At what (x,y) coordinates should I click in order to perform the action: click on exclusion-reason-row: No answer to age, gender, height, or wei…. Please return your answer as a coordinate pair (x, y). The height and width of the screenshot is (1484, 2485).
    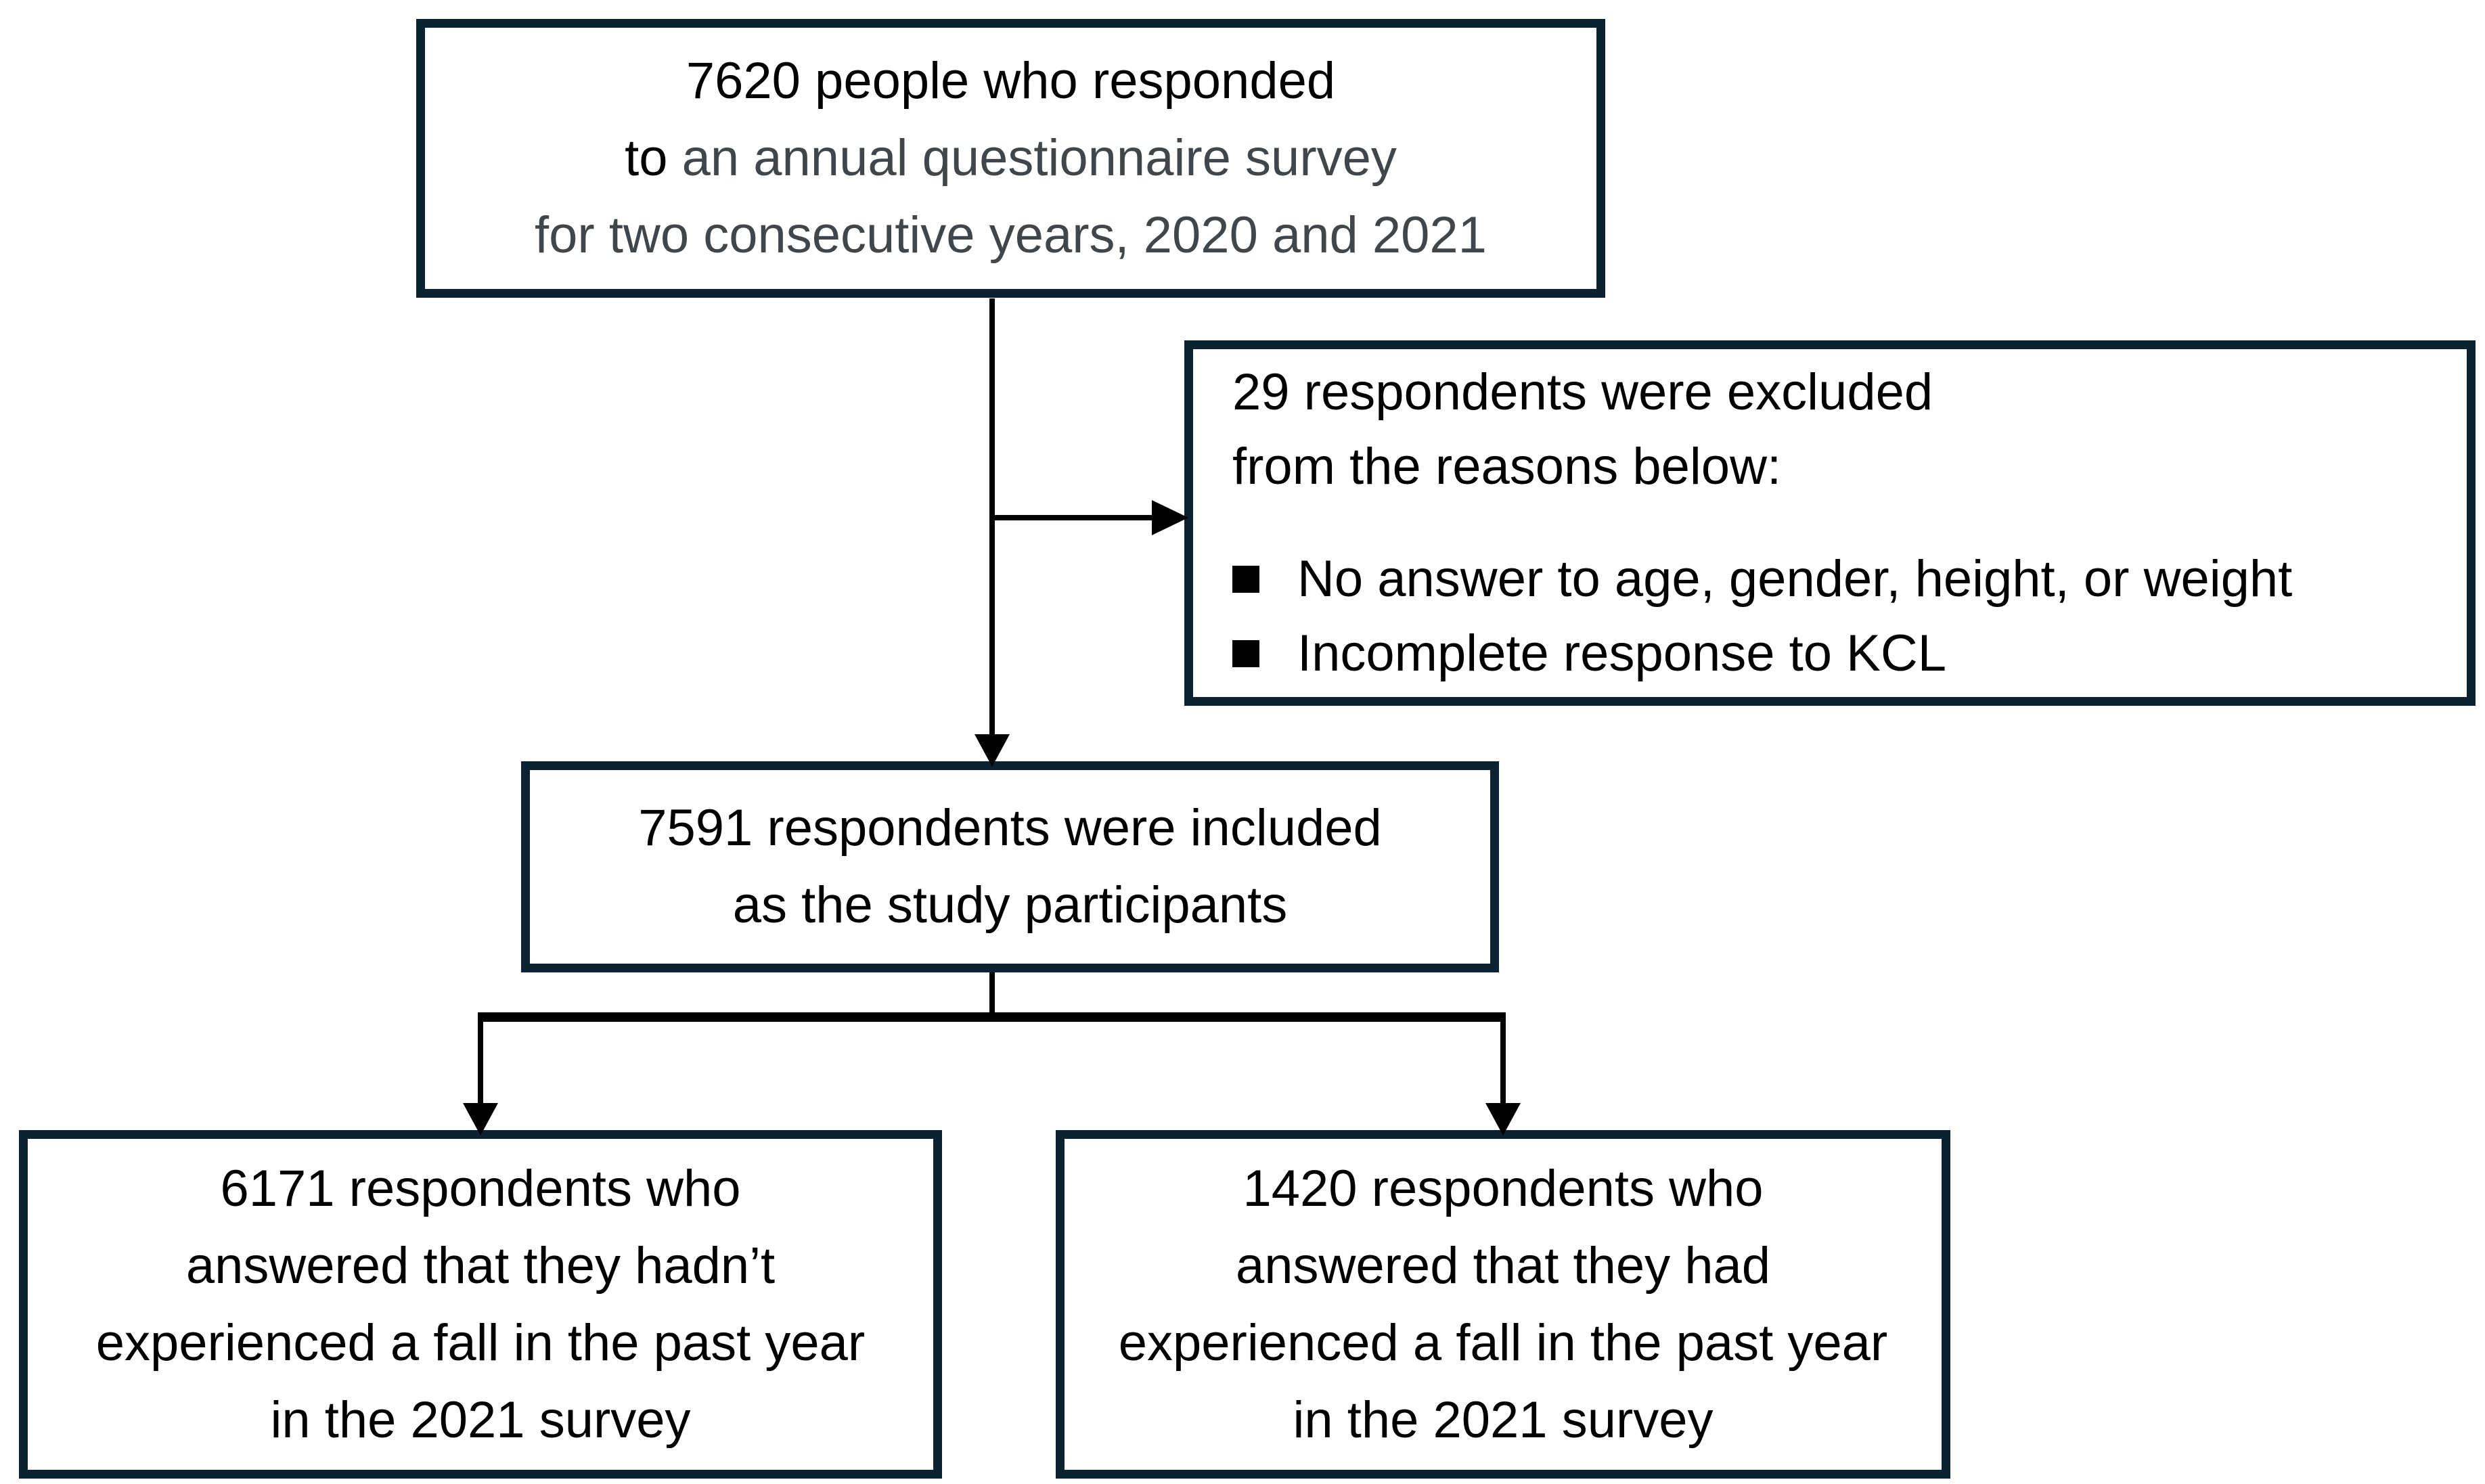
    Looking at the image, I should click on (1836, 579).